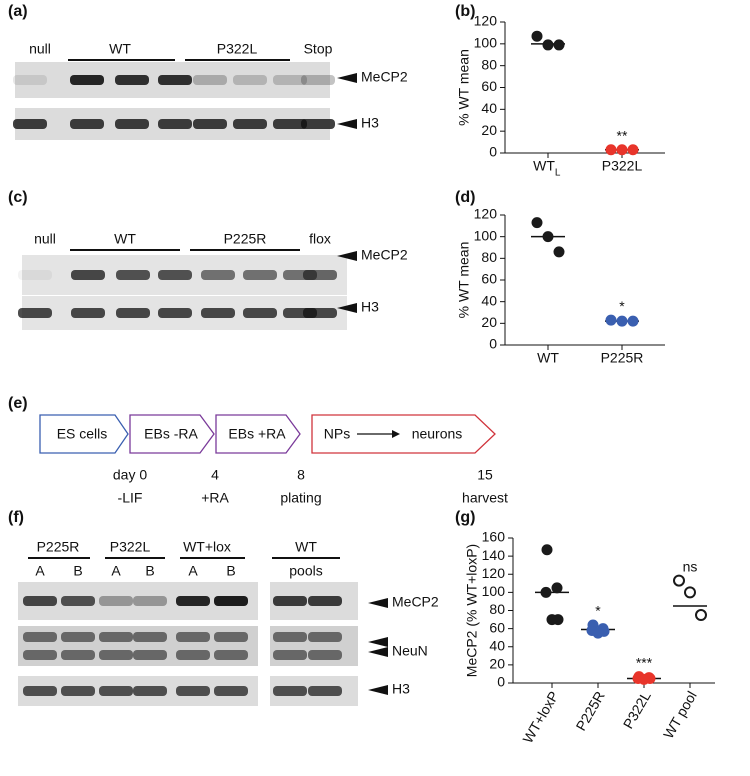 The width and height of the screenshot is (750, 776). What do you see at coordinates (18, 11) in the screenshot?
I see `panel-label: (a)` at bounding box center [18, 11].